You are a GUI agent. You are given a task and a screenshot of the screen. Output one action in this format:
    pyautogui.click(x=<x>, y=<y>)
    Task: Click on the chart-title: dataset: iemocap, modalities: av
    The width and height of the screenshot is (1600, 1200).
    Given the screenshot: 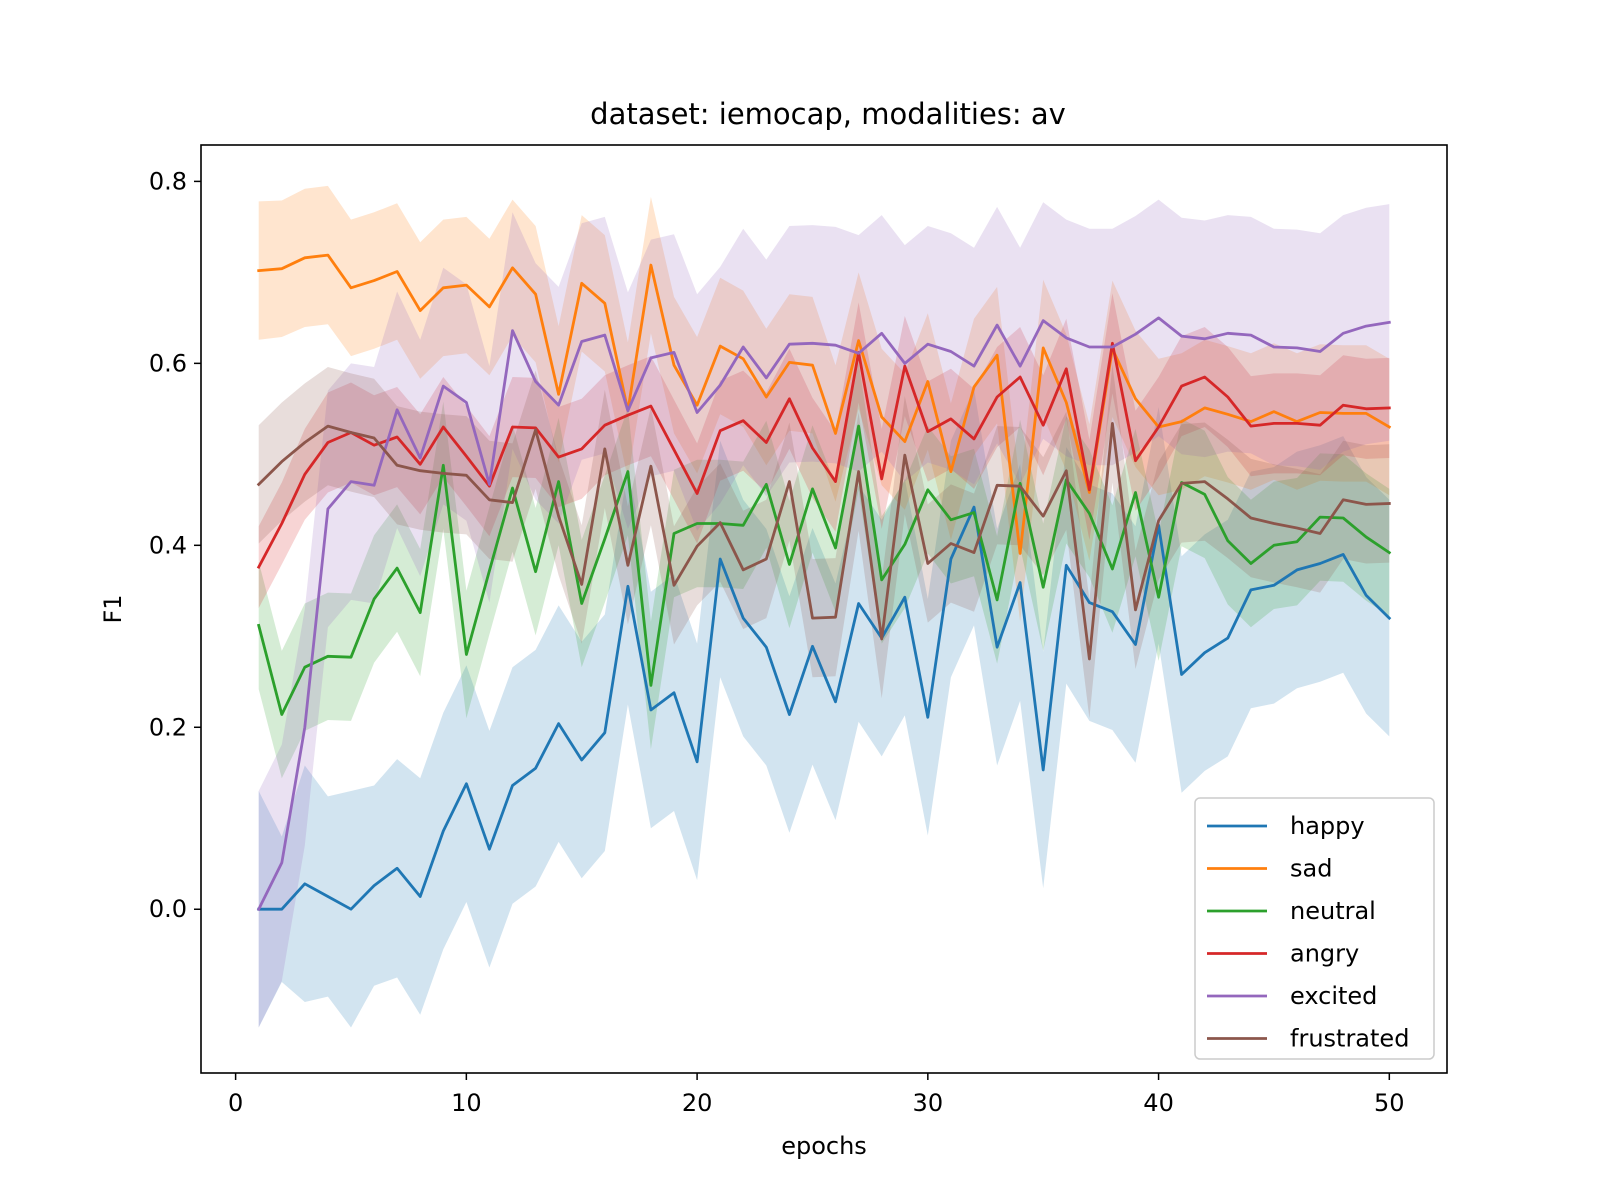 What is the action you would take?
    pyautogui.click(x=828, y=114)
    